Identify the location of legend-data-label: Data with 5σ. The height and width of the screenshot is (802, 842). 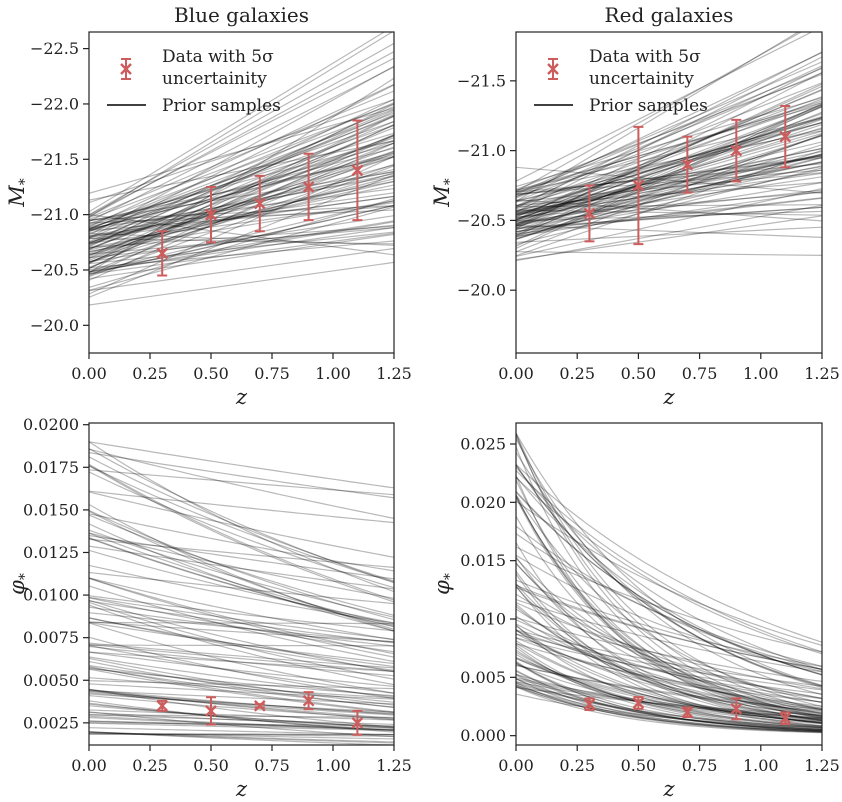
(645, 57).